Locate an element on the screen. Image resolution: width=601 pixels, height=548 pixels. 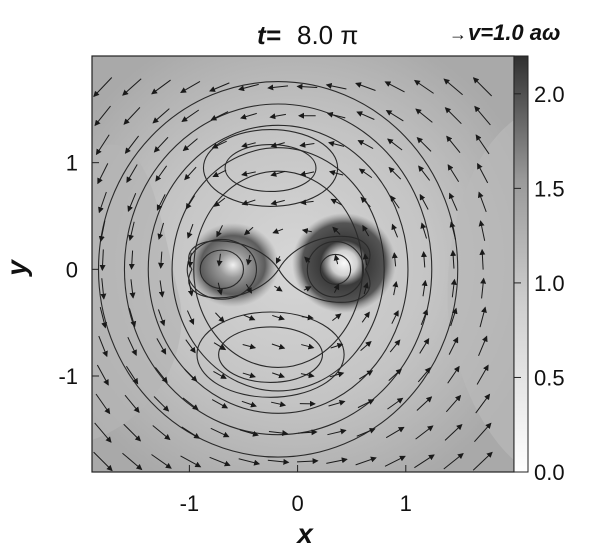
x-tick-label: -1 is located at coordinates (190, 503).